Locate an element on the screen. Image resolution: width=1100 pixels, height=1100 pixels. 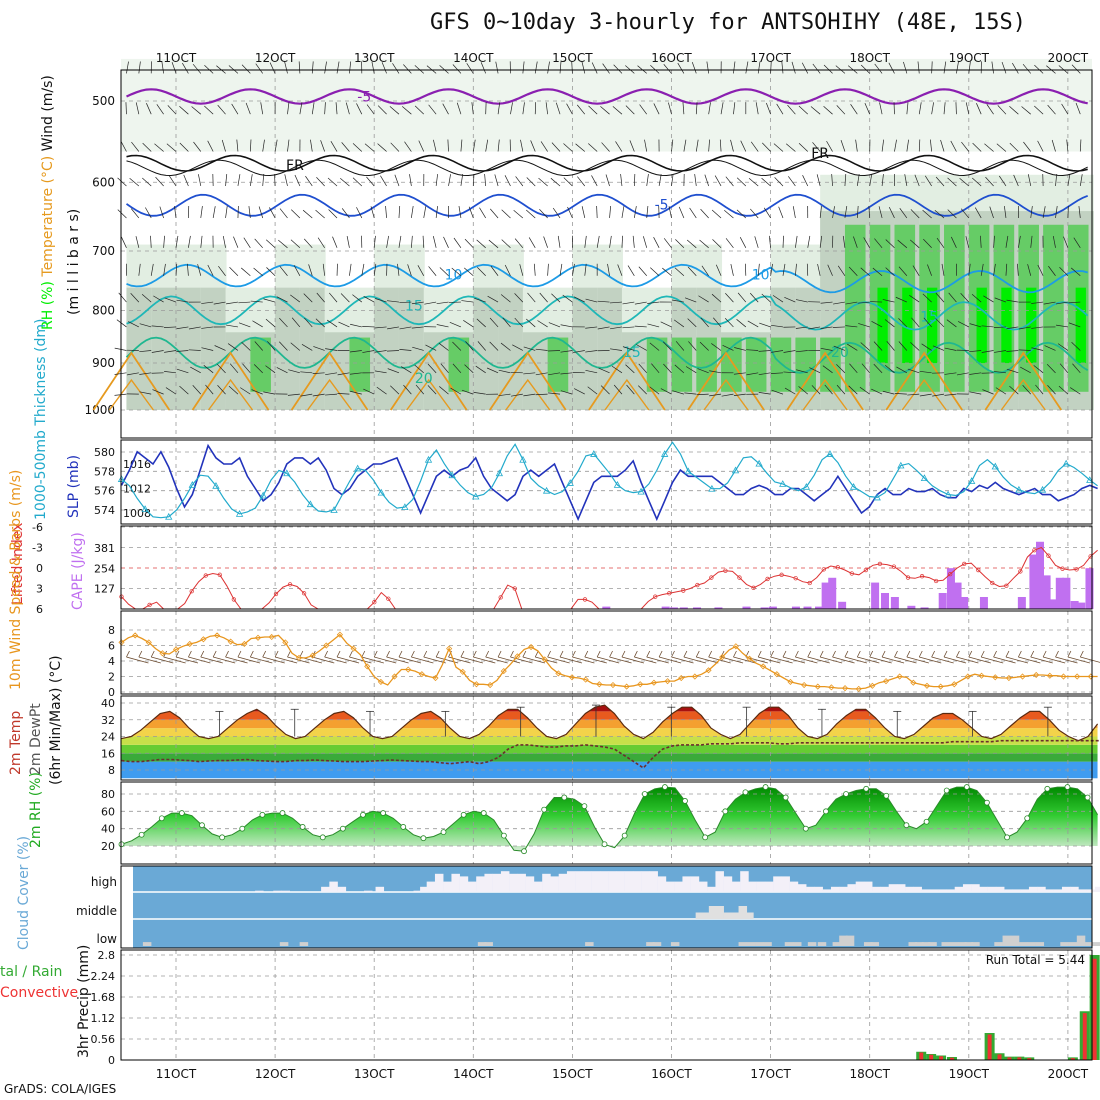
cloud-low-bar is located at coordinates (675, 944).